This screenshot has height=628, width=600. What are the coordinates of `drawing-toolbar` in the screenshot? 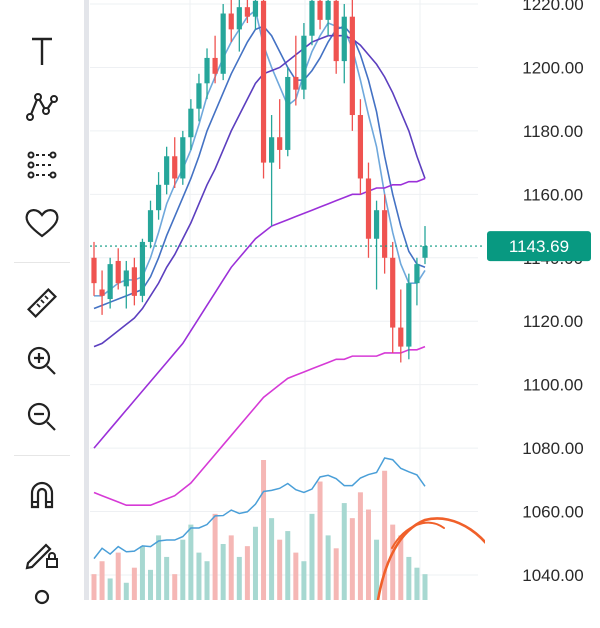 It's located at (42, 302).